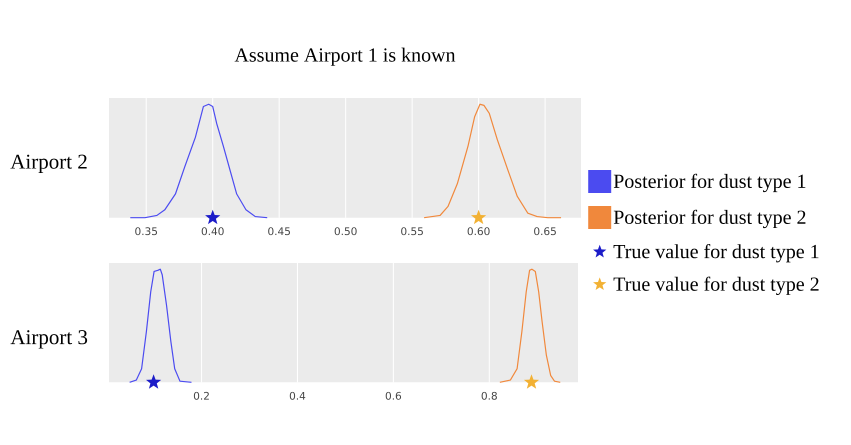  I want to click on x-tick-label: 0.6, so click(394, 396).